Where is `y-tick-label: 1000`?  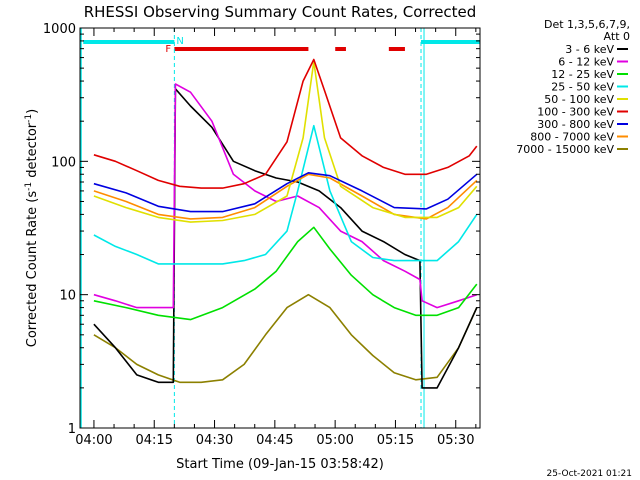
y-tick-label: 1000 is located at coordinates (59, 29).